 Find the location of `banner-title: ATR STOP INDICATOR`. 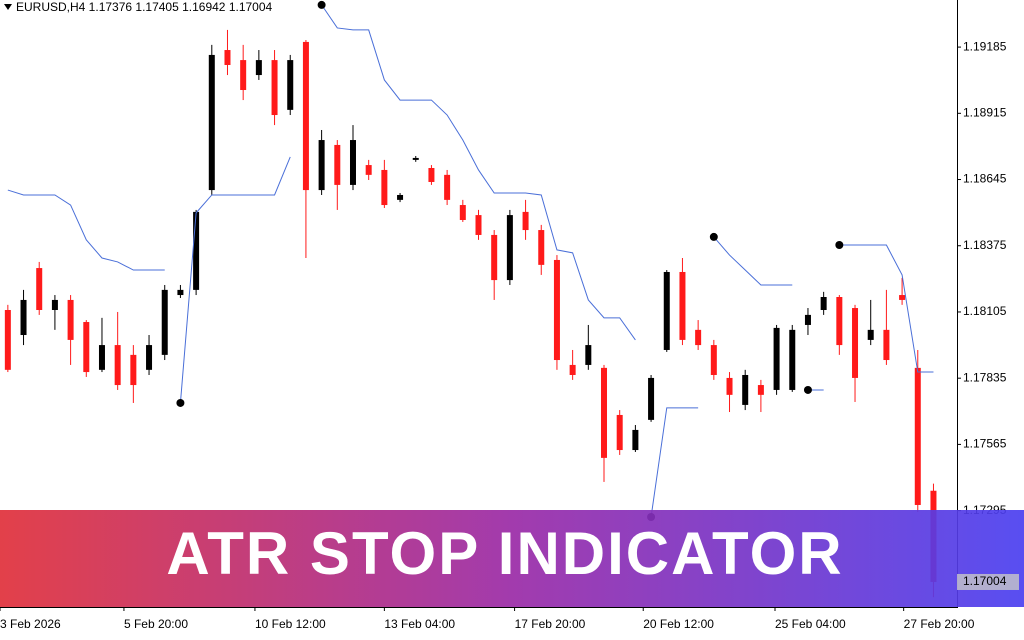

banner-title: ATR STOP INDICATOR is located at coordinates (504, 553).